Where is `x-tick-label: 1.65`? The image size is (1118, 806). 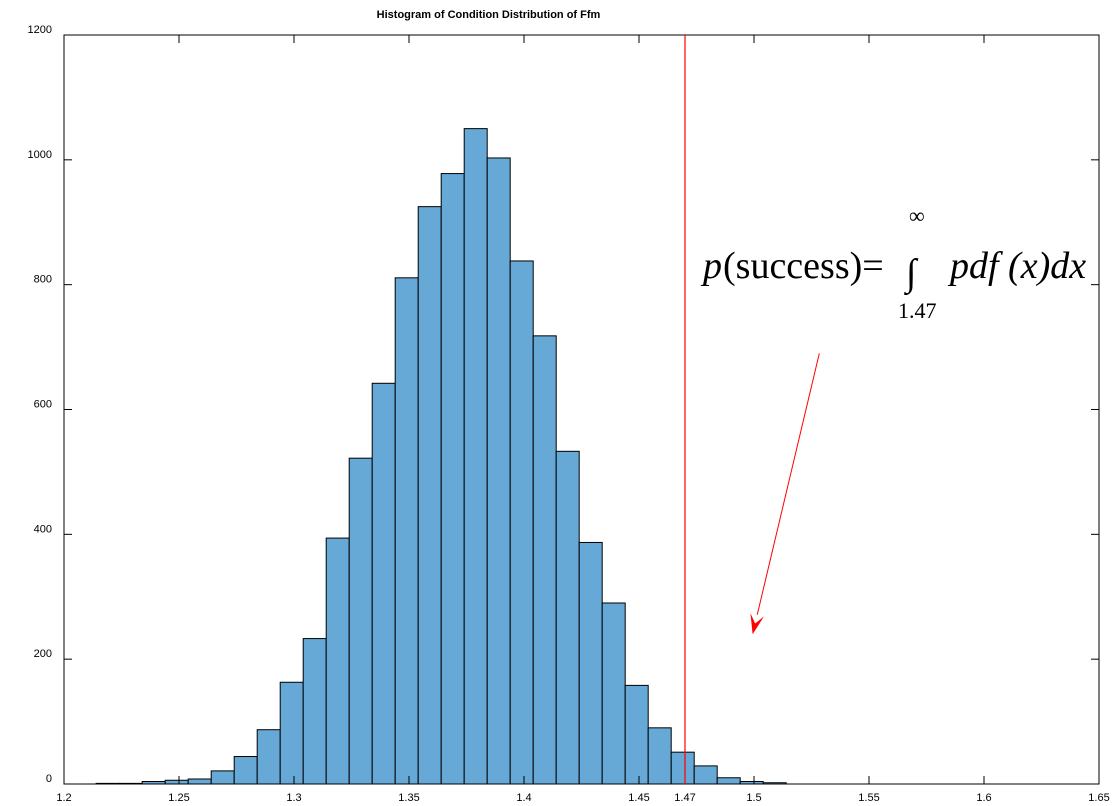
x-tick-label: 1.65 is located at coordinates (1098, 798).